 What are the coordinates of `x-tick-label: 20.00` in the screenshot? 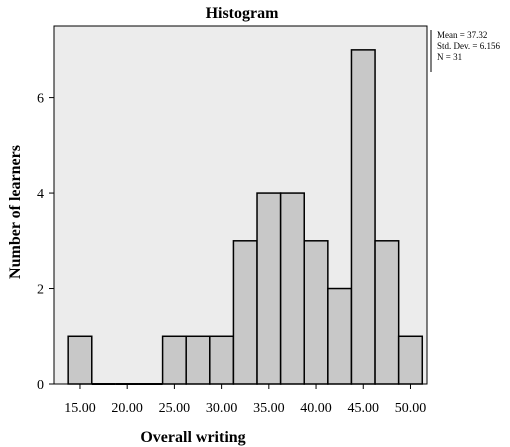 It's located at (127, 408).